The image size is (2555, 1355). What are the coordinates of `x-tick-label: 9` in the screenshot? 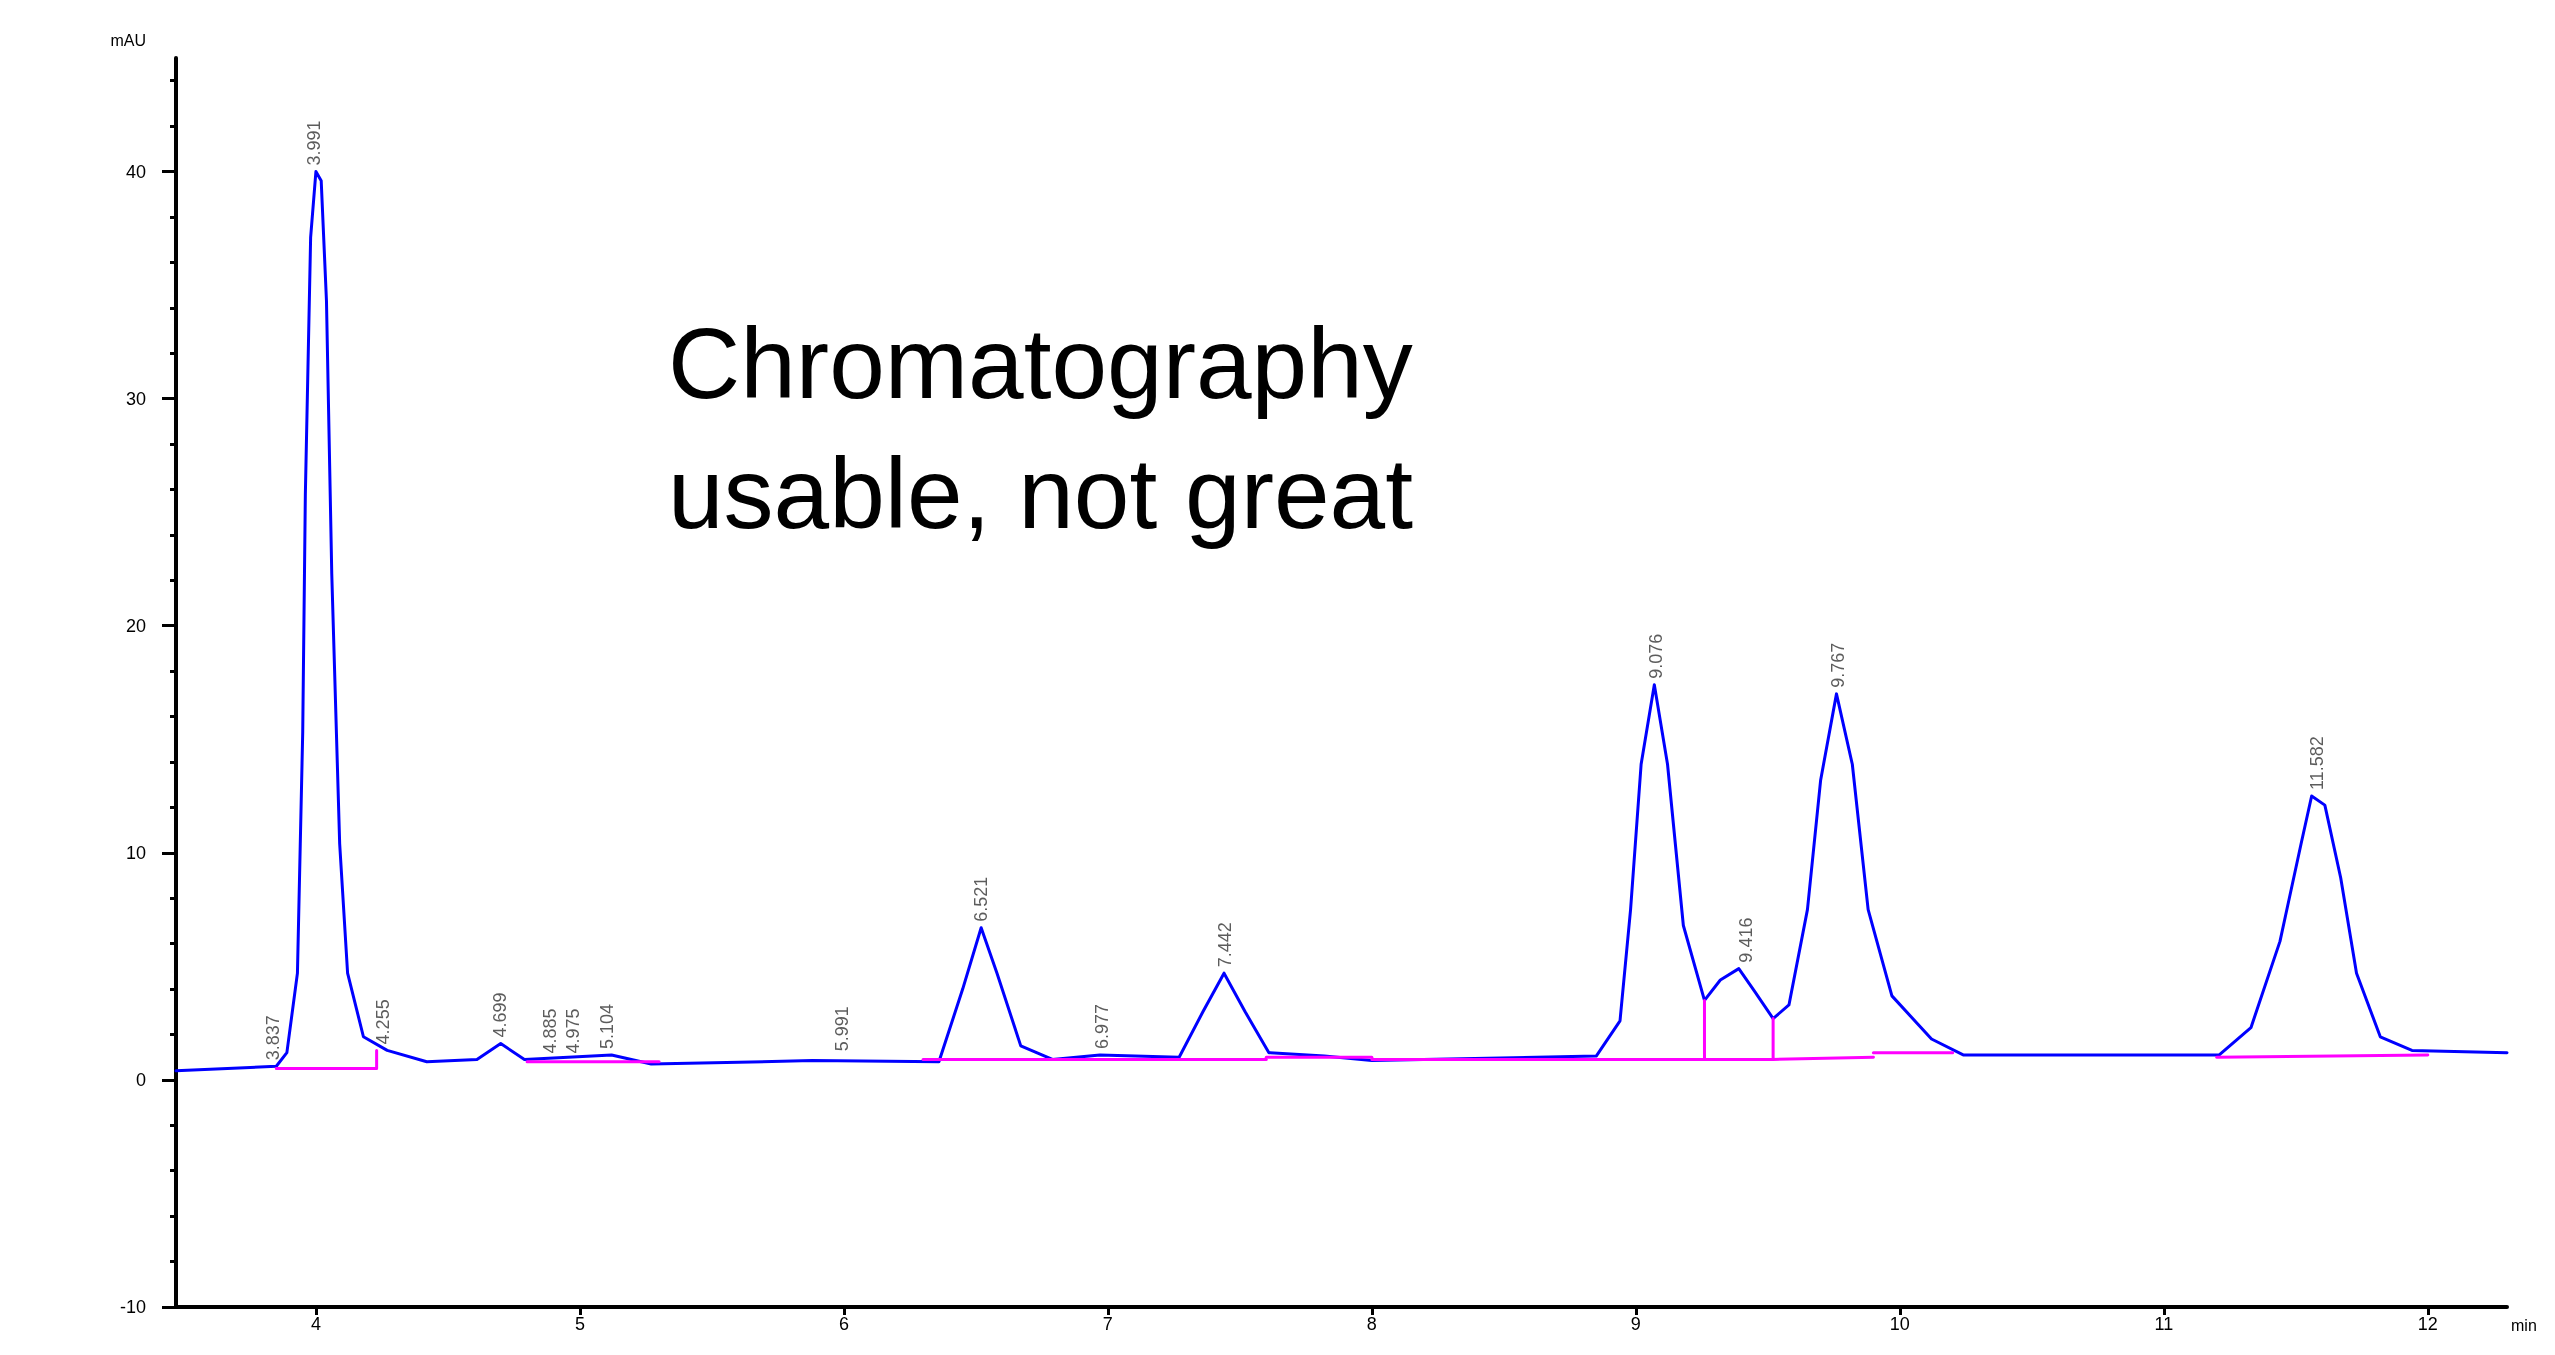 It's located at (1635, 1324).